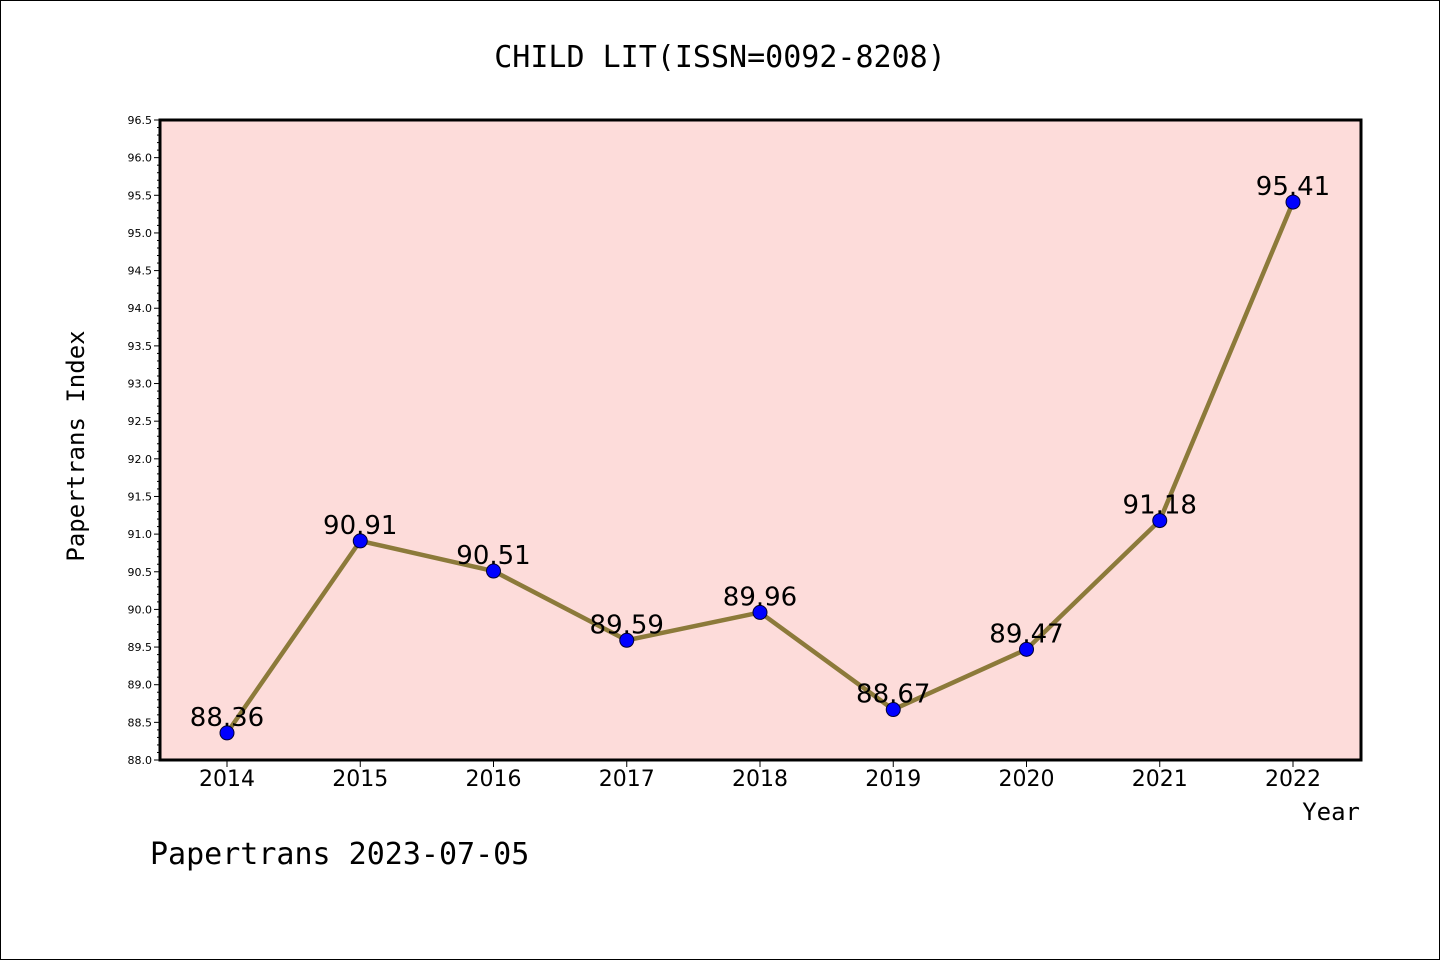 This screenshot has height=960, width=1440. What do you see at coordinates (227, 718) in the screenshot?
I see `data-label: 88.36` at bounding box center [227, 718].